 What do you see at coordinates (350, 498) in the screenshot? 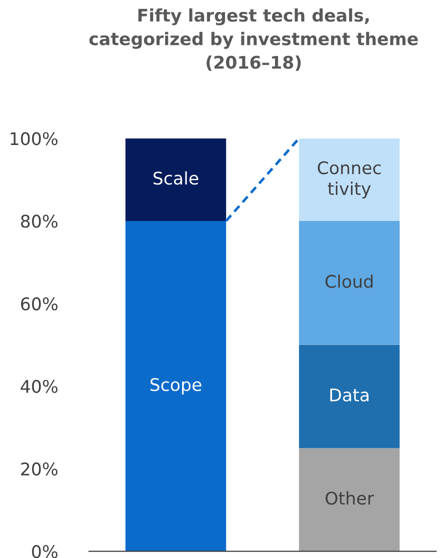
I see `series-label: Other` at bounding box center [350, 498].